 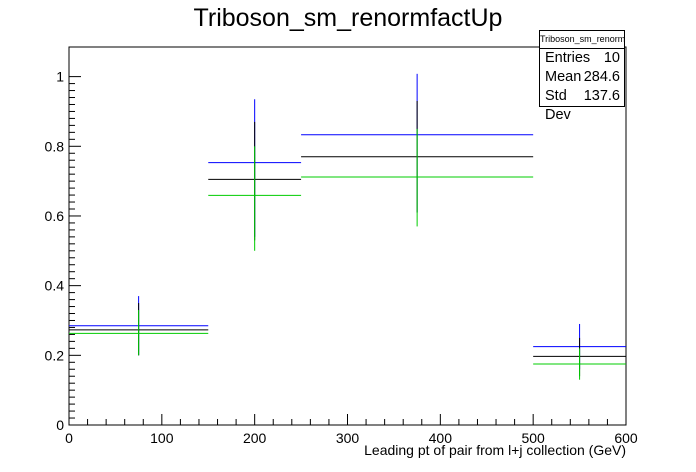 What do you see at coordinates (558, 105) in the screenshot?
I see `stats-stddev-label: Std Dev` at bounding box center [558, 105].